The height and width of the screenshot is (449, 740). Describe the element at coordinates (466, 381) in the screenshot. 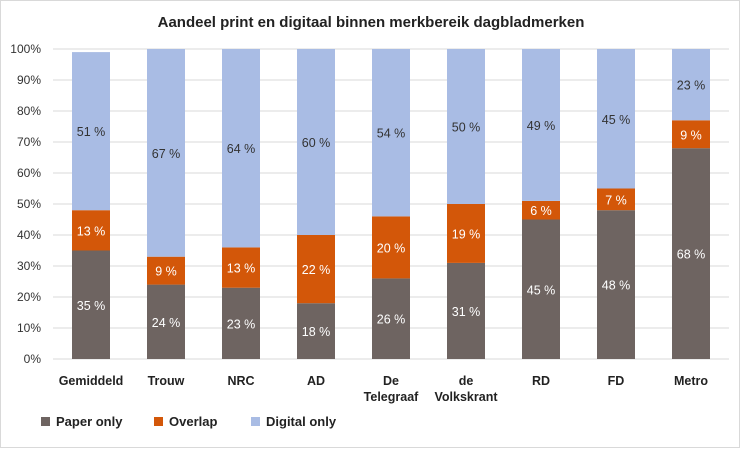

I see `x-tick-label: de` at that location.